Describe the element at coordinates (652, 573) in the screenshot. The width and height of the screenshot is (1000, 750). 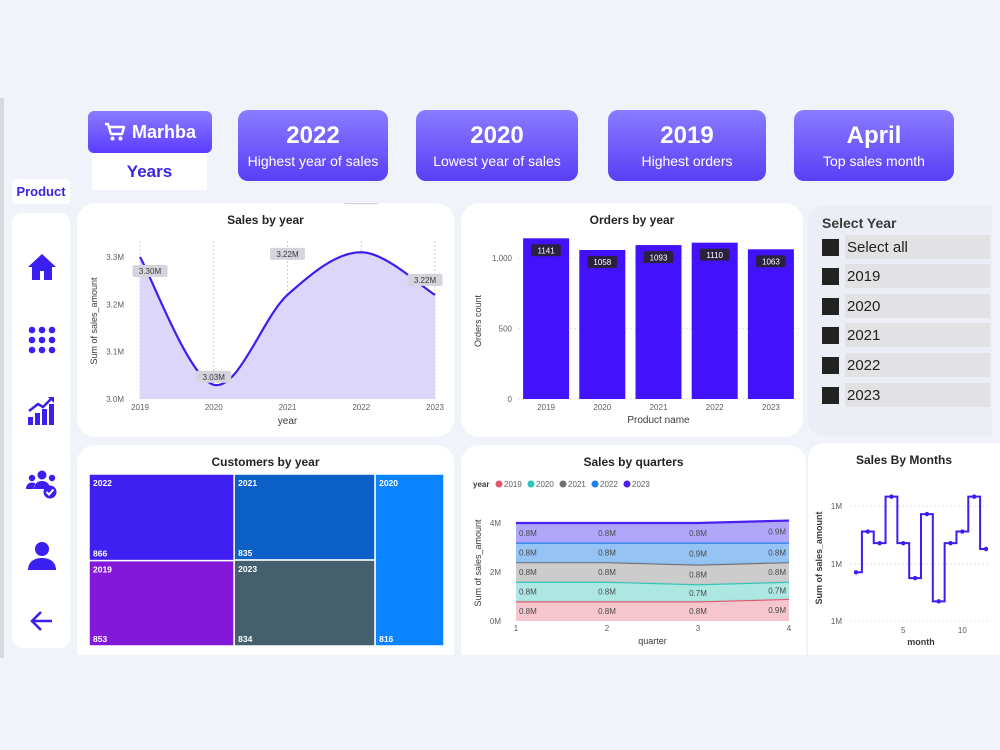
I see `area-2021` at that location.